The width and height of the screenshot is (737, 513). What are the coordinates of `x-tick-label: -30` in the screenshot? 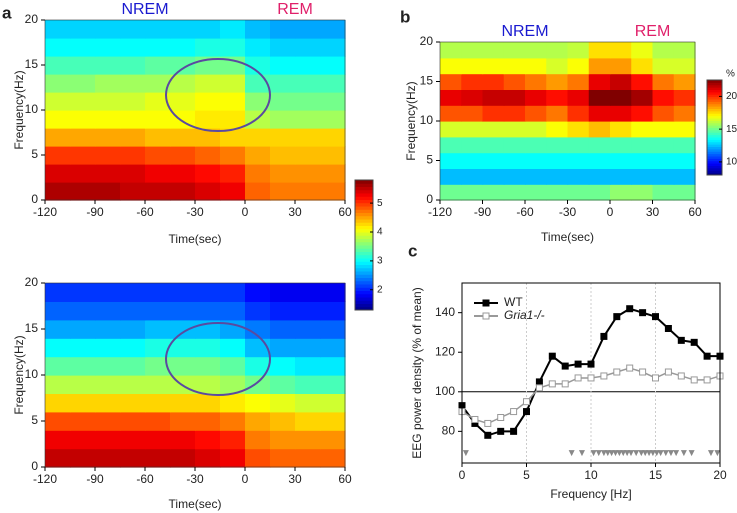 It's located at (195, 479).